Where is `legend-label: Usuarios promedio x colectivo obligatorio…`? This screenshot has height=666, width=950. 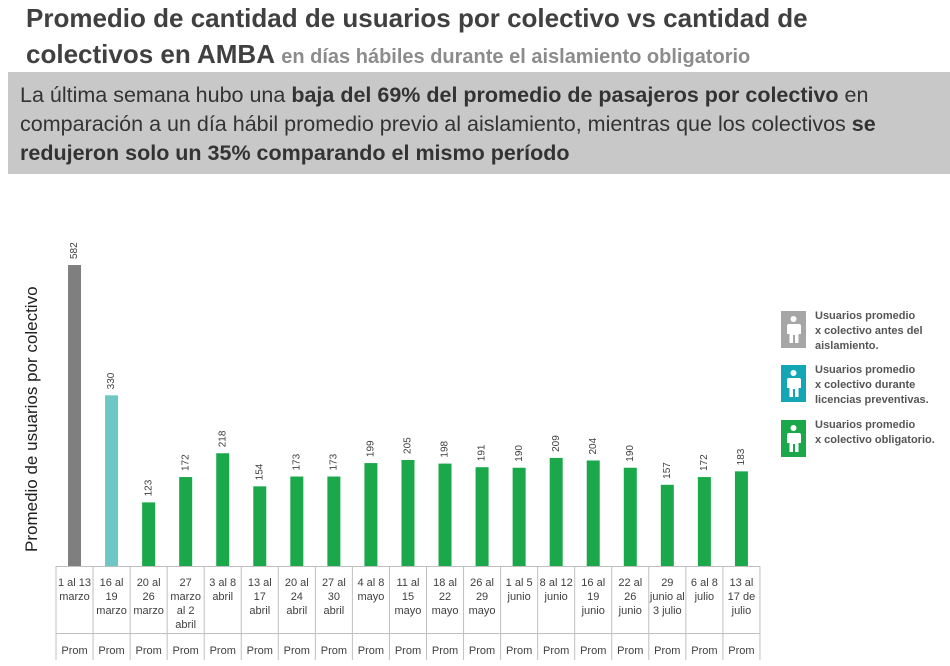 legend-label: Usuarios promedio x colectivo obligatorio… is located at coordinates (882, 433).